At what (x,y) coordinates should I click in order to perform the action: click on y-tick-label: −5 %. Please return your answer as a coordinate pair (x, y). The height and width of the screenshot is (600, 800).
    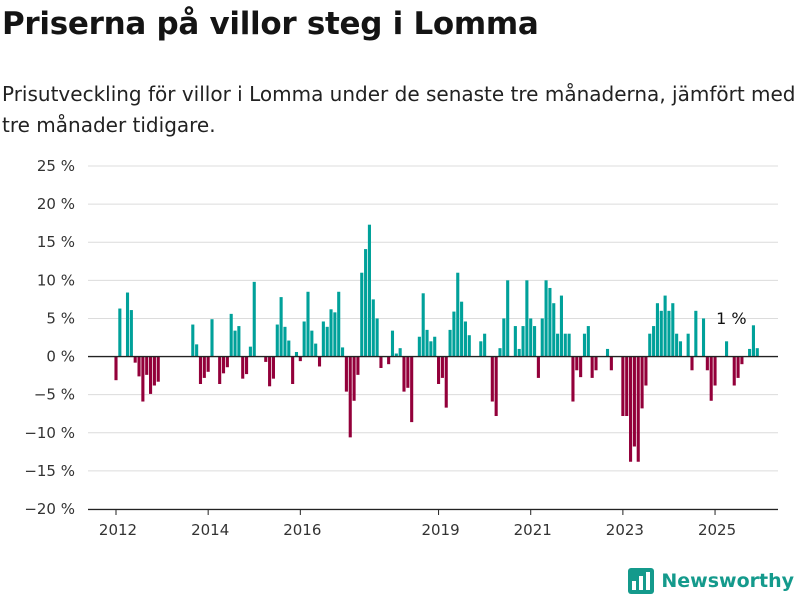
    Looking at the image, I should click on (54, 395).